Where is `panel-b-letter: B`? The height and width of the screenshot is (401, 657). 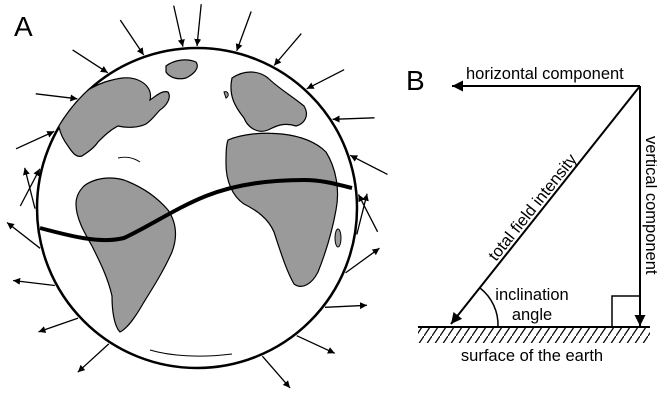
panel-b-letter: B is located at coordinates (415, 80).